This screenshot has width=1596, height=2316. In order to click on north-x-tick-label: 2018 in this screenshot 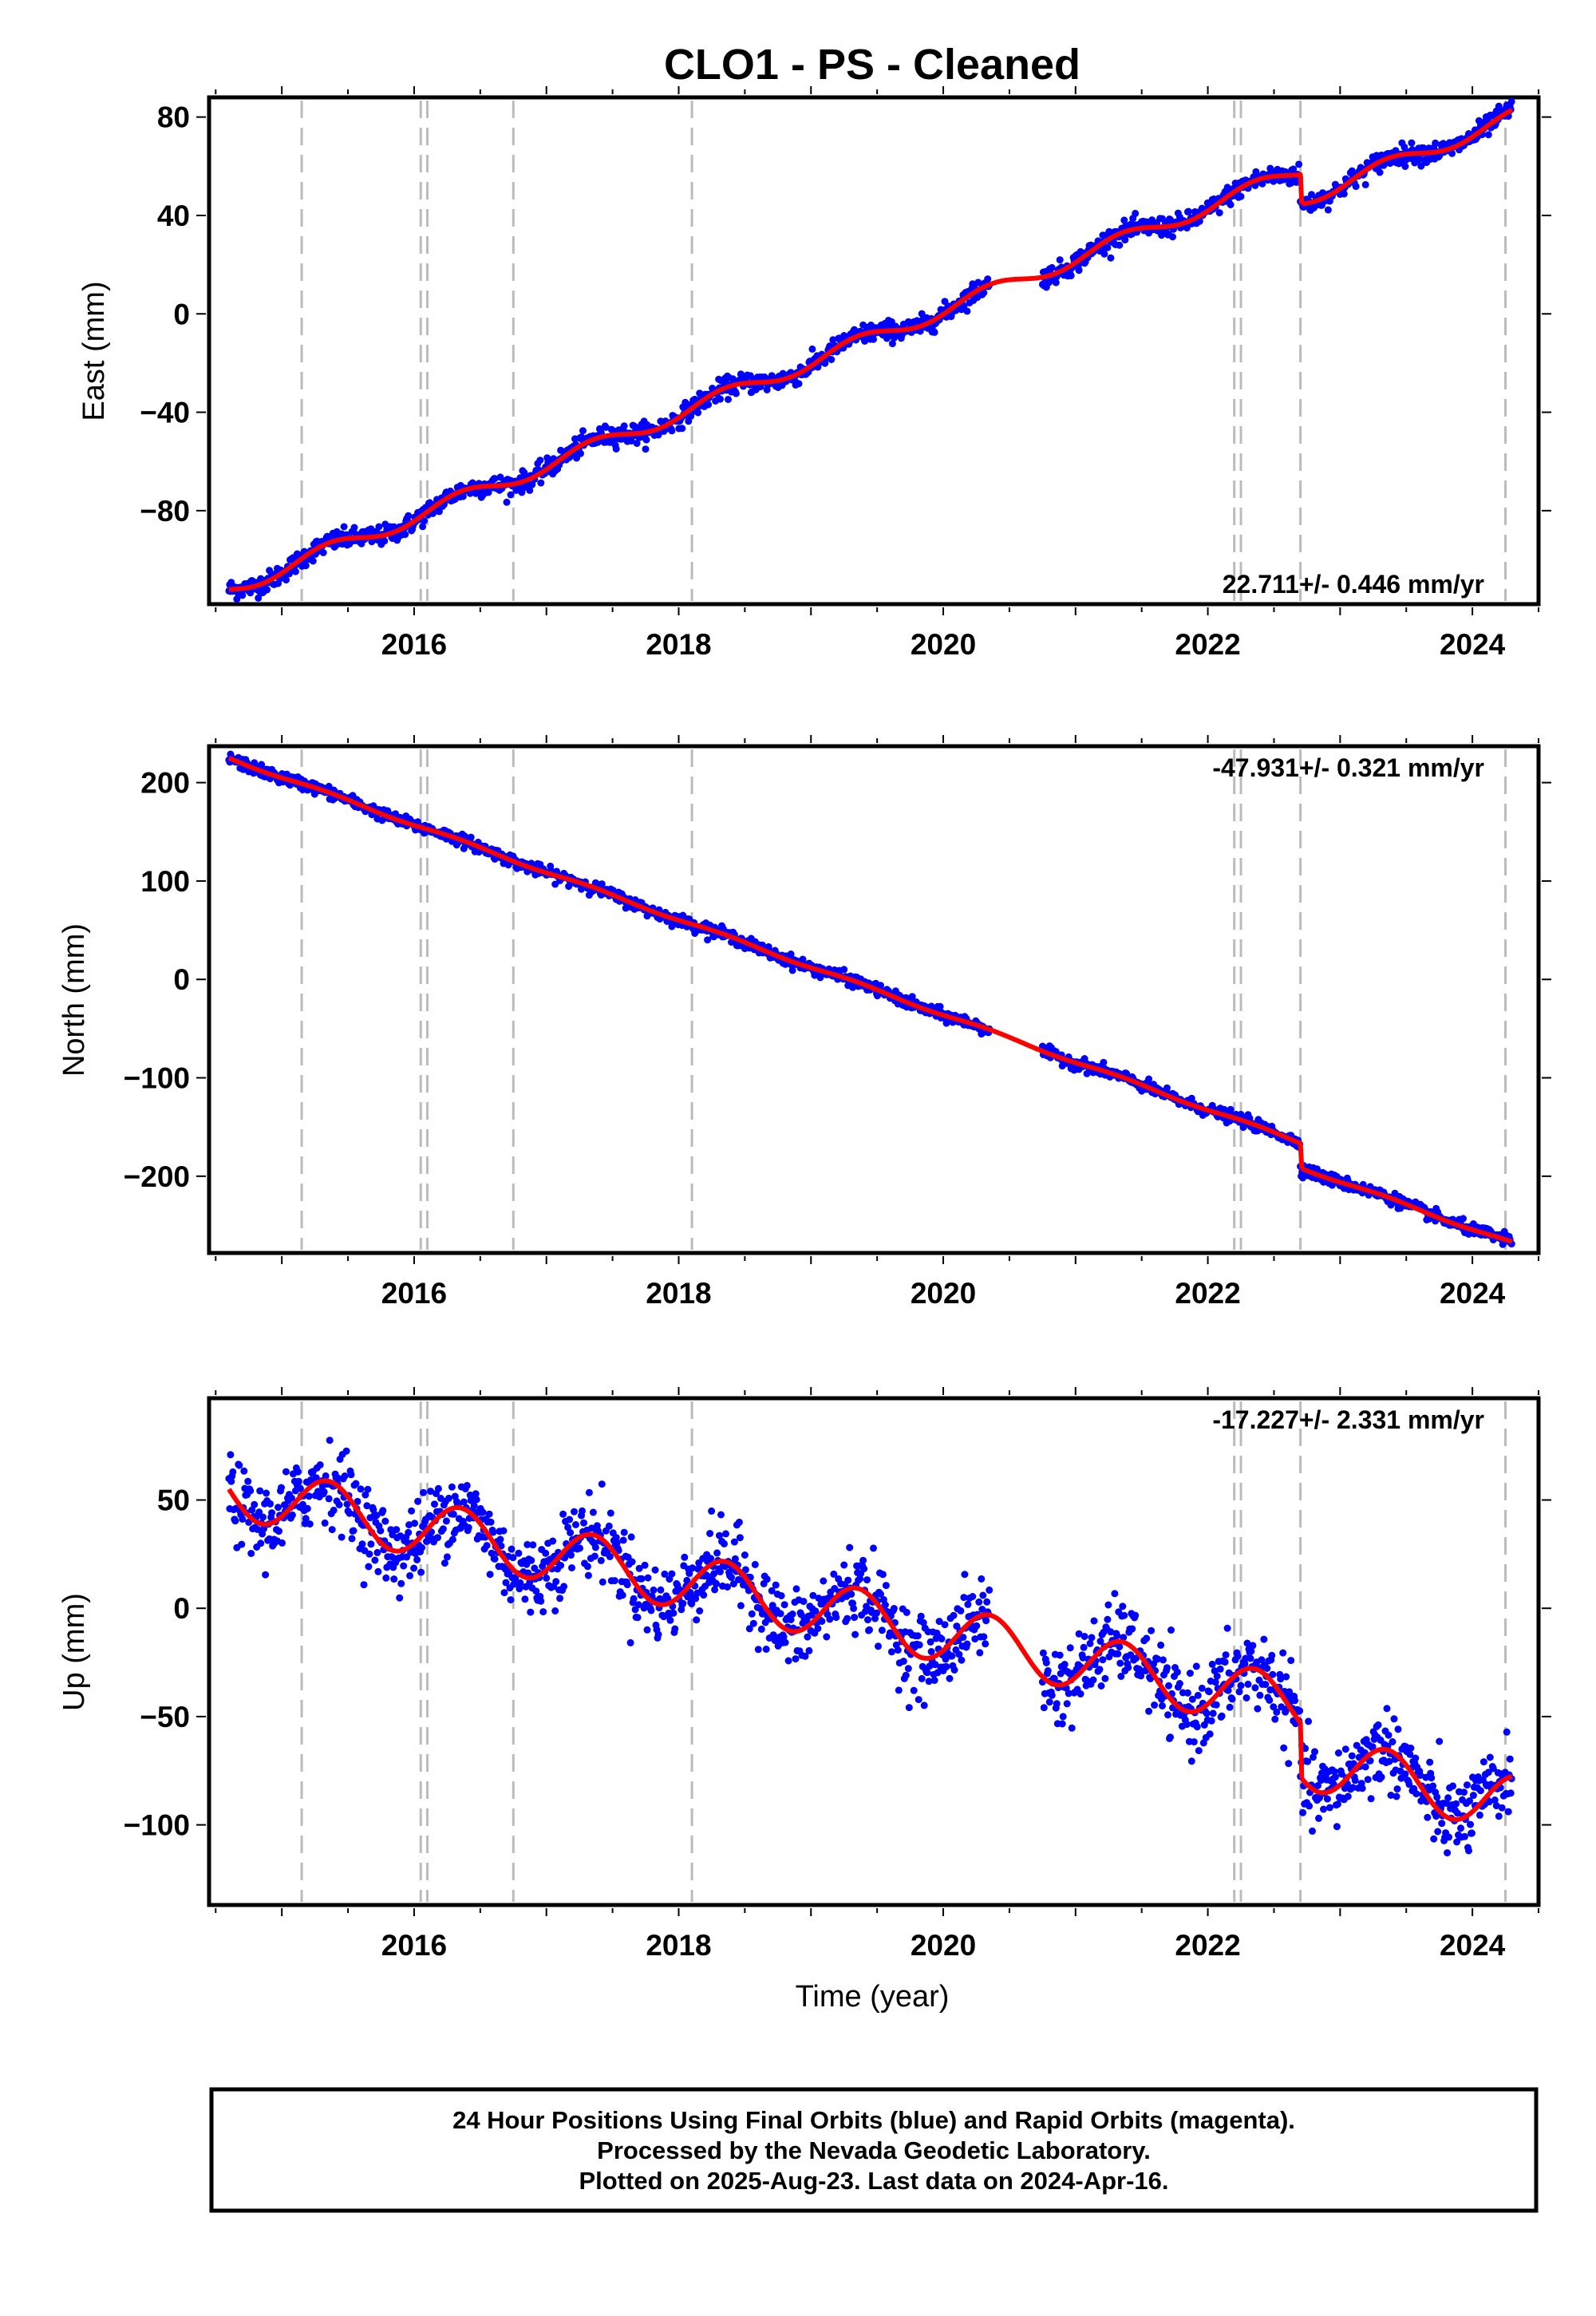, I will do `click(678, 1293)`.